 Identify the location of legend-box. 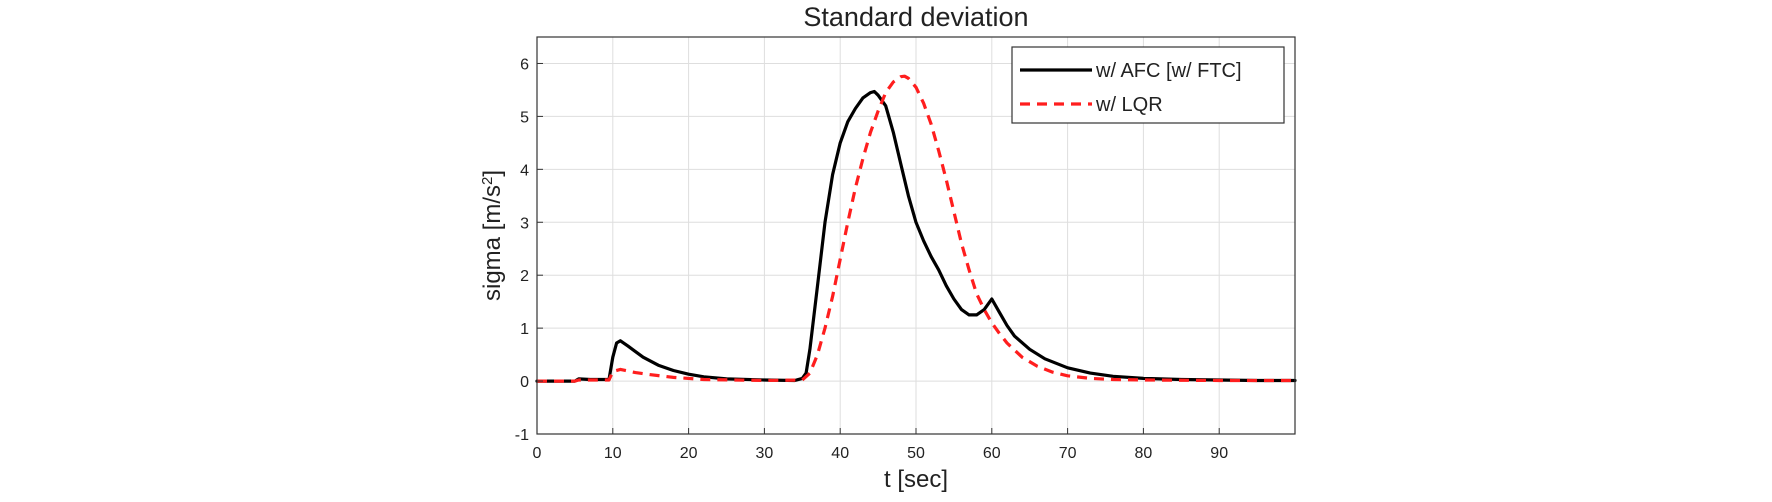
(1148, 85).